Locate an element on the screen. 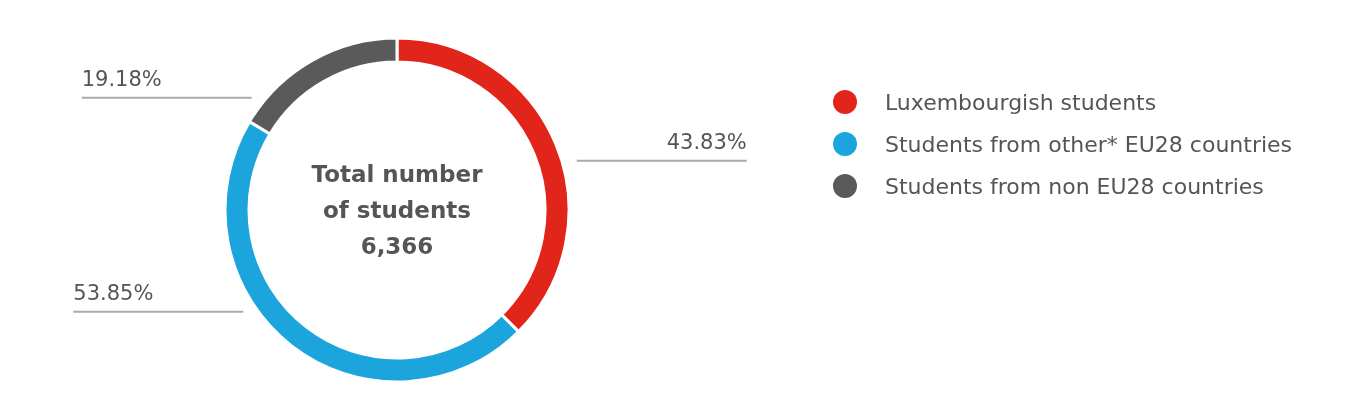 The width and height of the screenshot is (1356, 420). legend-label: Students from non EU28 countries is located at coordinates (1074, 186).